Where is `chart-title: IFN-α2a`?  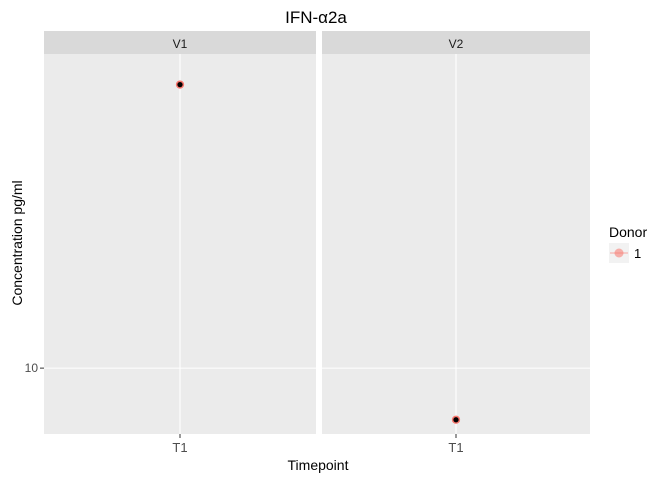
chart-title: IFN-α2a is located at coordinates (316, 17).